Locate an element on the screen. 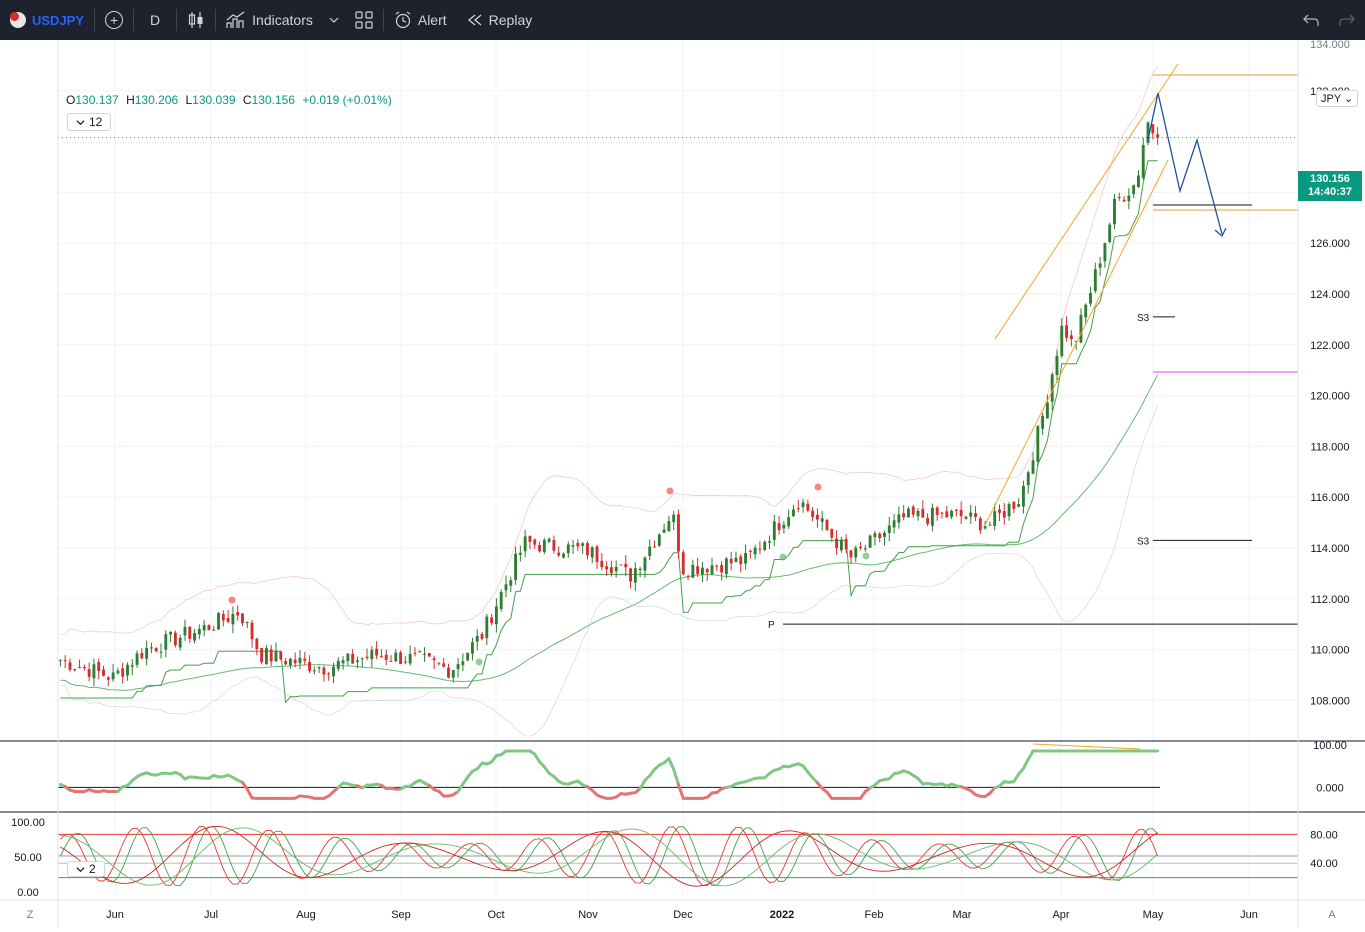 This screenshot has height=932, width=1365. channel-lower is located at coordinates (1076, 342).